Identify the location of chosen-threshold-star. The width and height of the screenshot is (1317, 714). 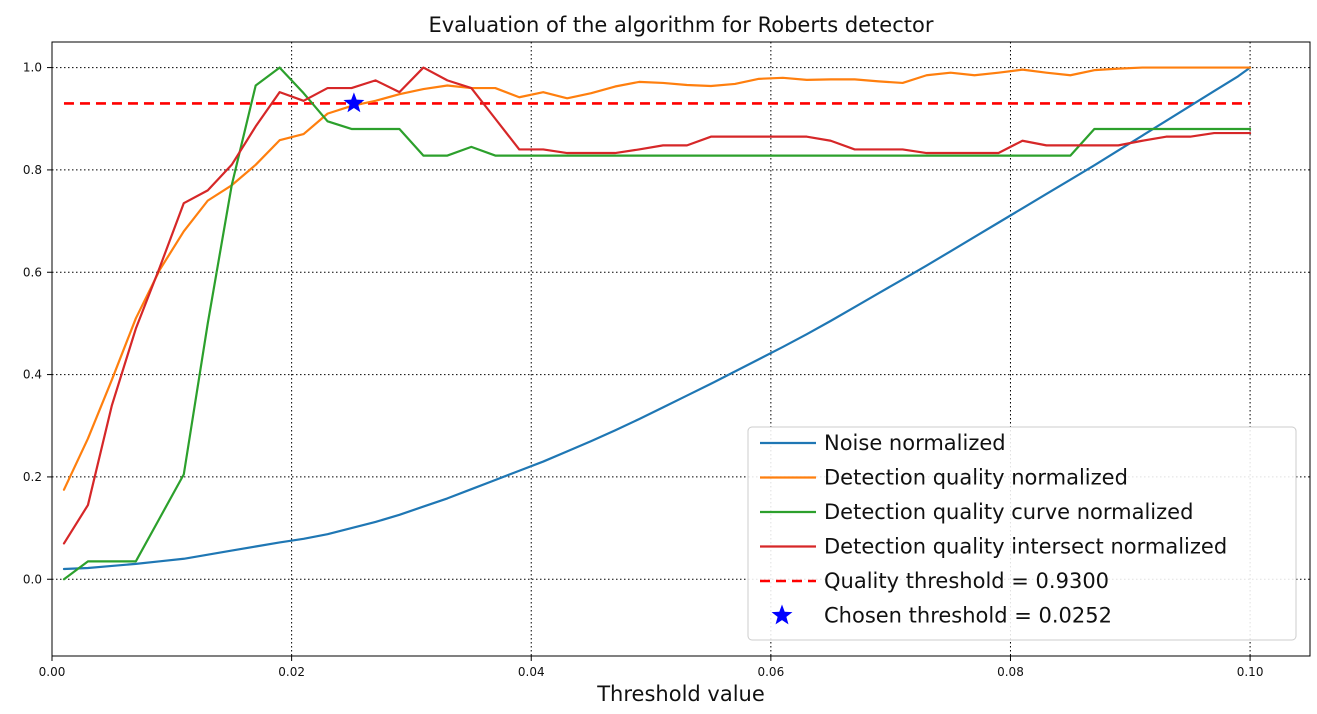
(354, 102).